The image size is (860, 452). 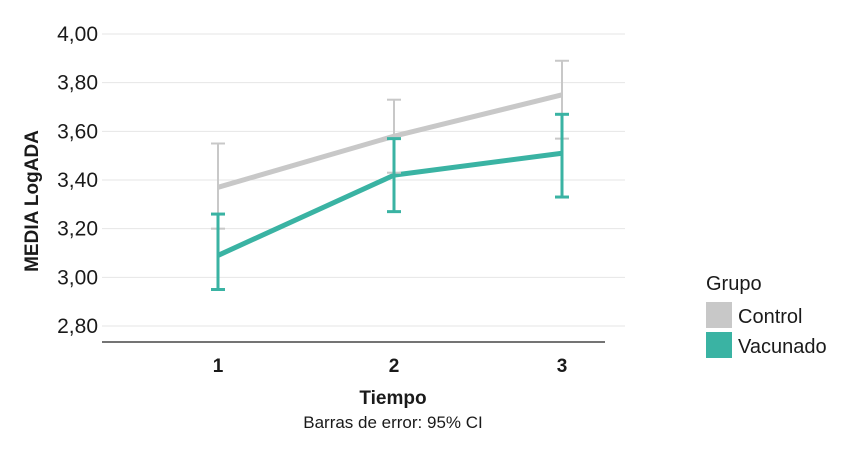 I want to click on y-tick-labels: 2,80 3,00 3,20 3,40 3,60 3,80 4,00, so click(x=77, y=180).